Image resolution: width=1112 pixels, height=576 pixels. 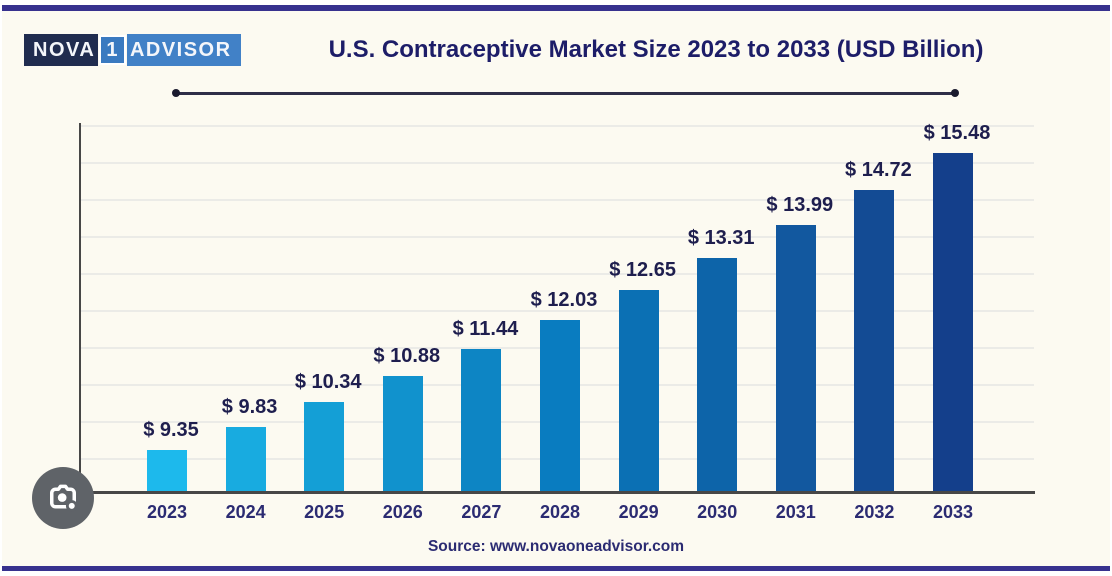 What do you see at coordinates (245, 512) in the screenshot?
I see `x-axis-tick-label: 2024` at bounding box center [245, 512].